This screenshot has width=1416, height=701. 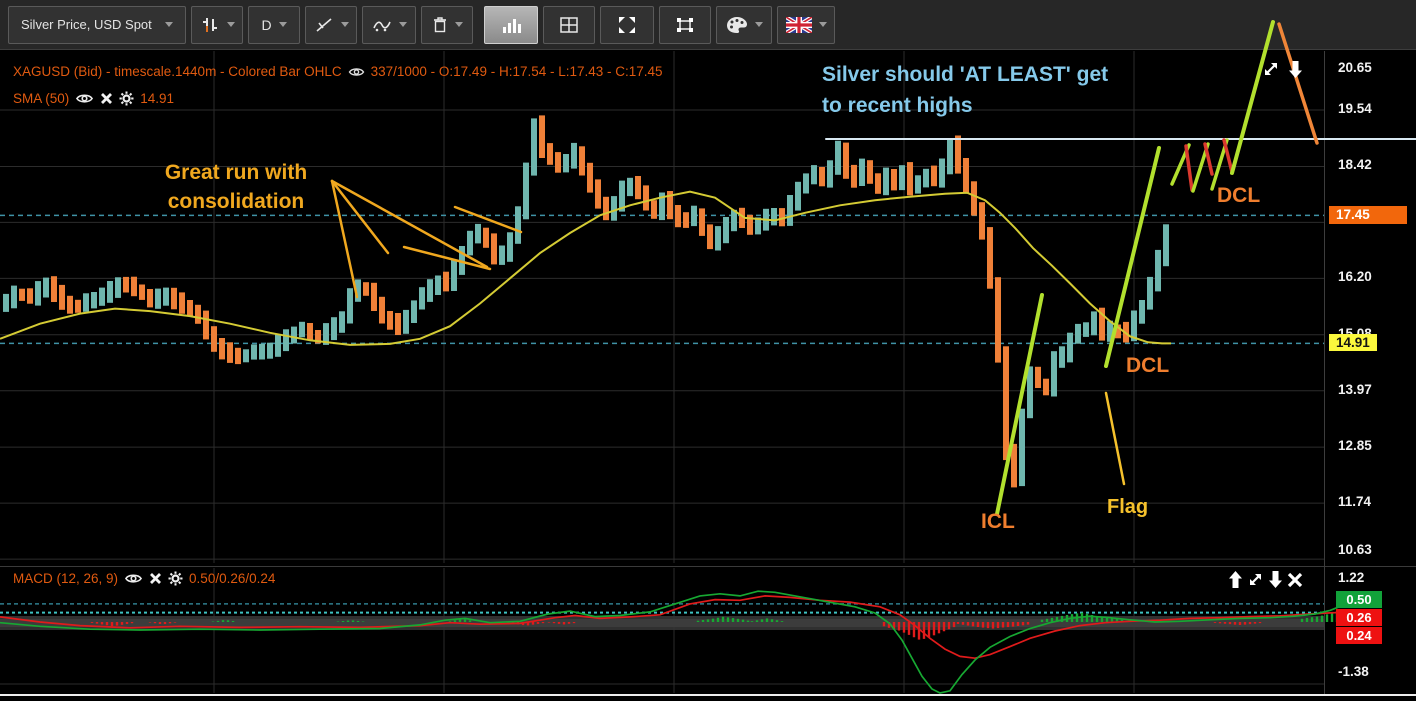 I want to click on price-axis-label: 13.97, so click(x=1355, y=389).